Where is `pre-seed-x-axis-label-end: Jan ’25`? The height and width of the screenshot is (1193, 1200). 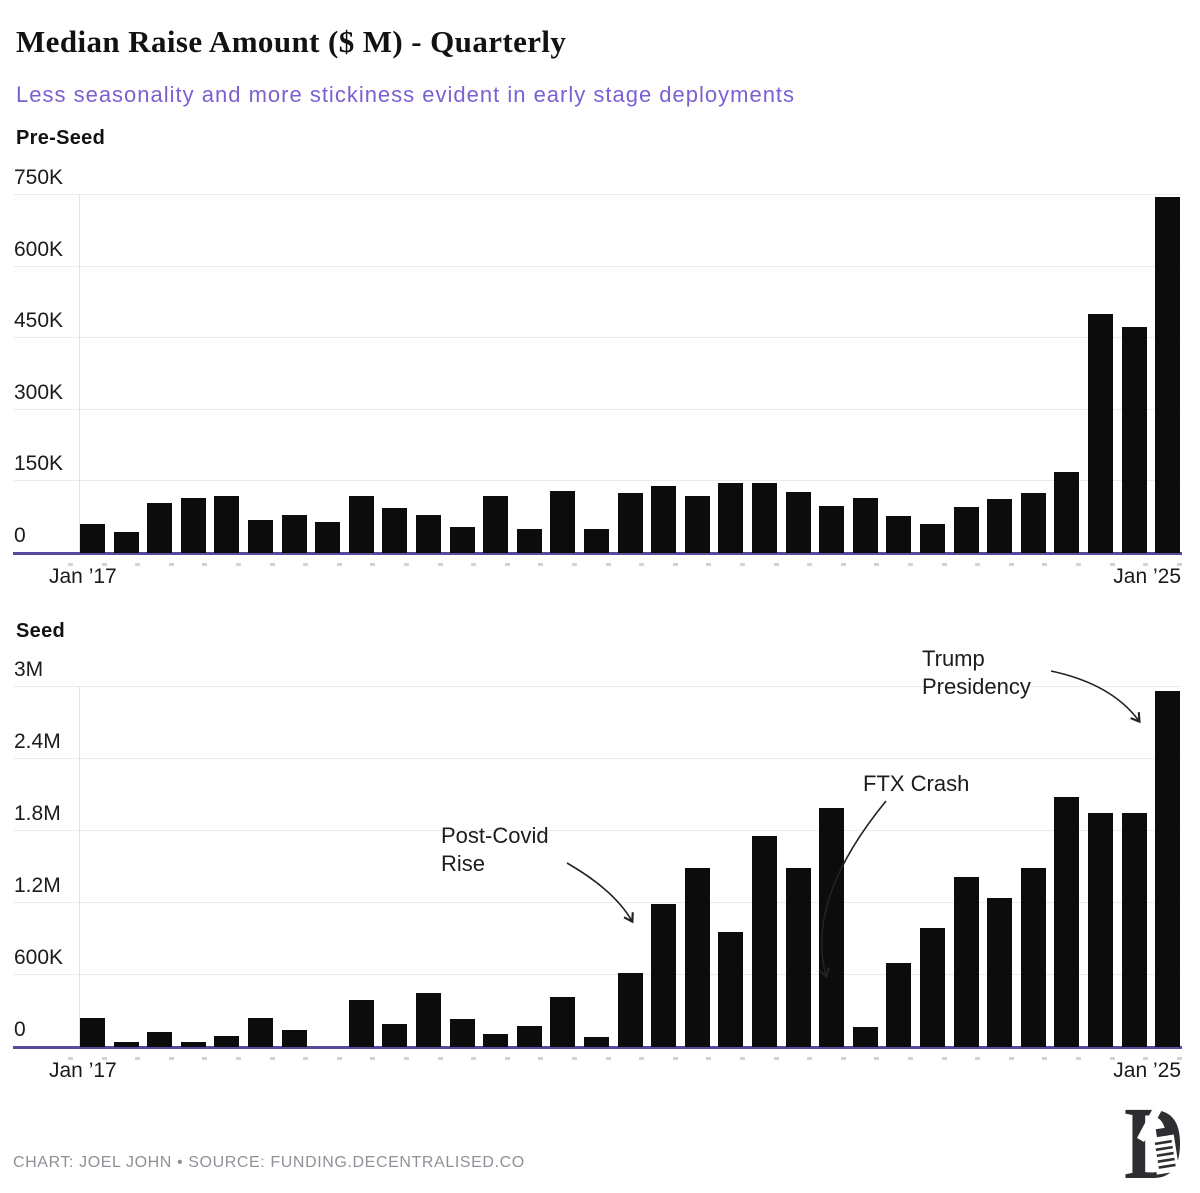 pre-seed-x-axis-label-end: Jan ’25 is located at coordinates (1147, 576).